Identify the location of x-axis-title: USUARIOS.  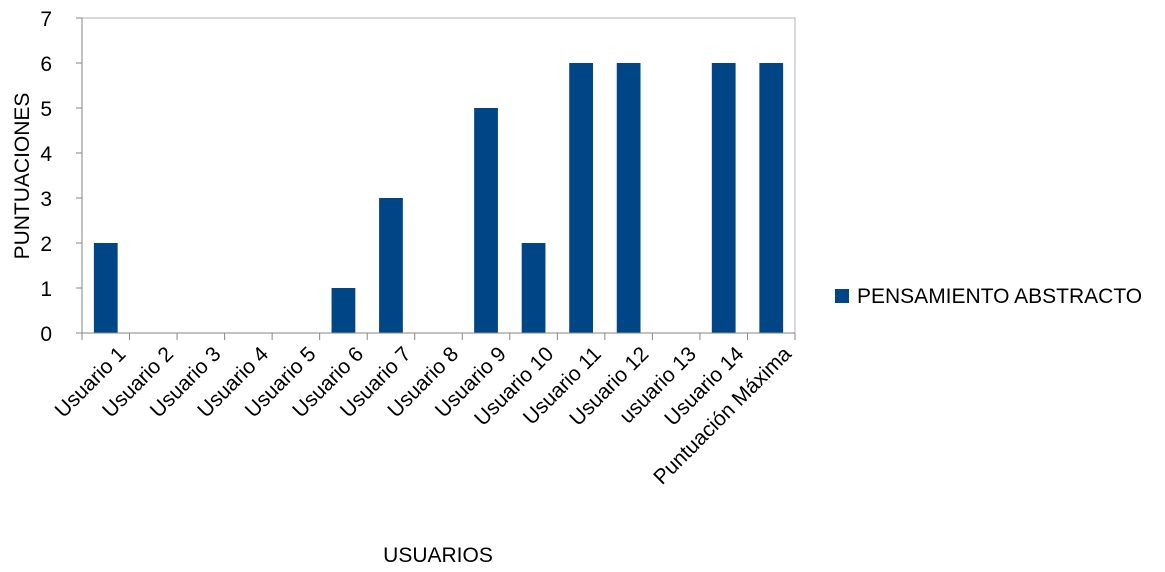
(438, 555).